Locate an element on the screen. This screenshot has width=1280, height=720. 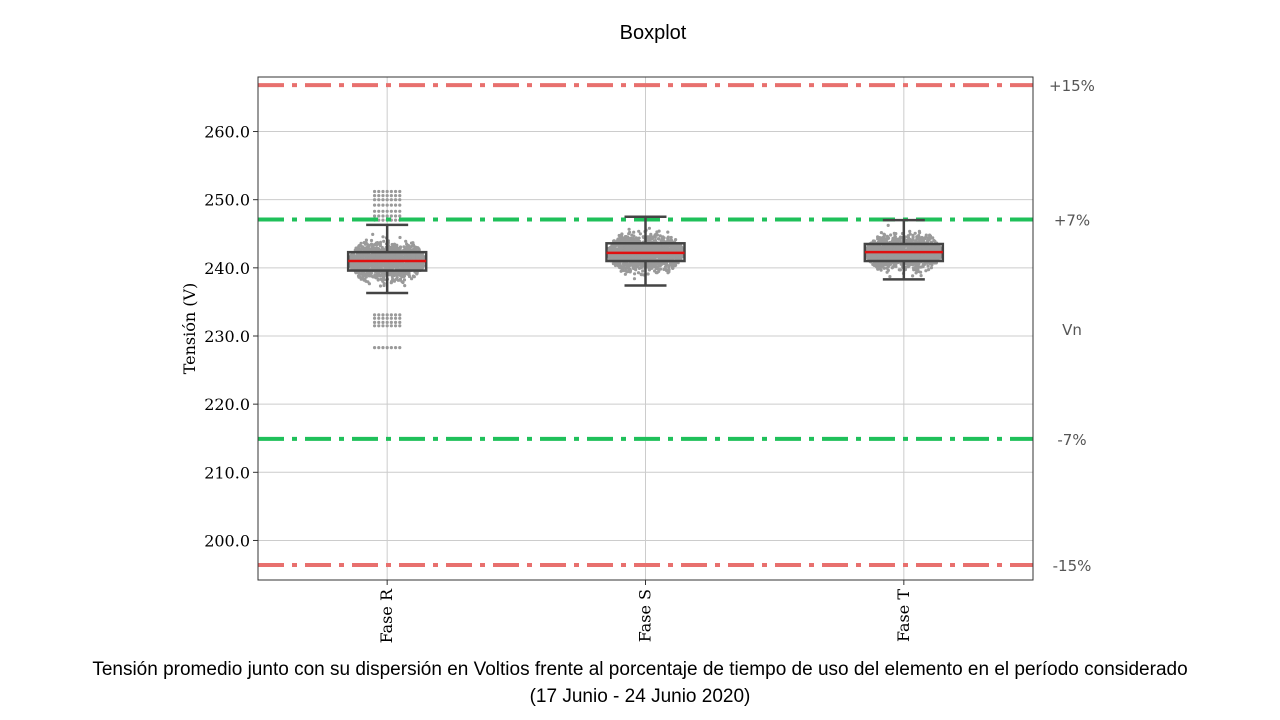
y-axis-label: Tensión (V) is located at coordinates (189, 329).